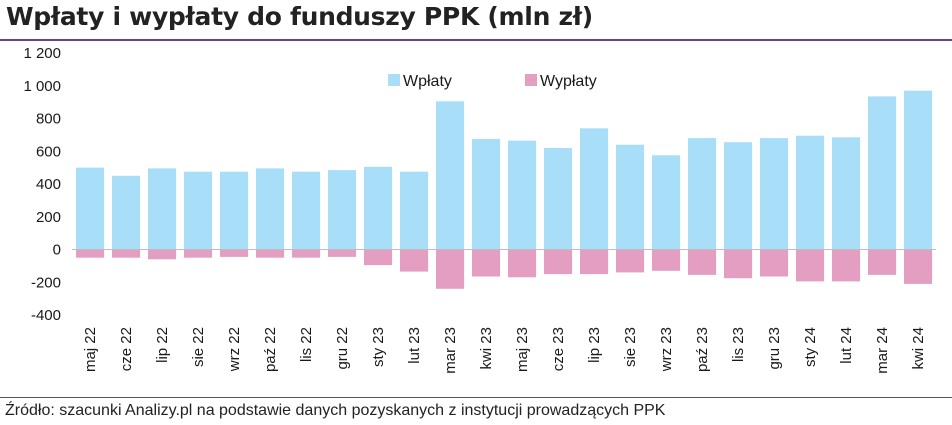  I want to click on x-tick-label: maj 22, so click(90, 349).